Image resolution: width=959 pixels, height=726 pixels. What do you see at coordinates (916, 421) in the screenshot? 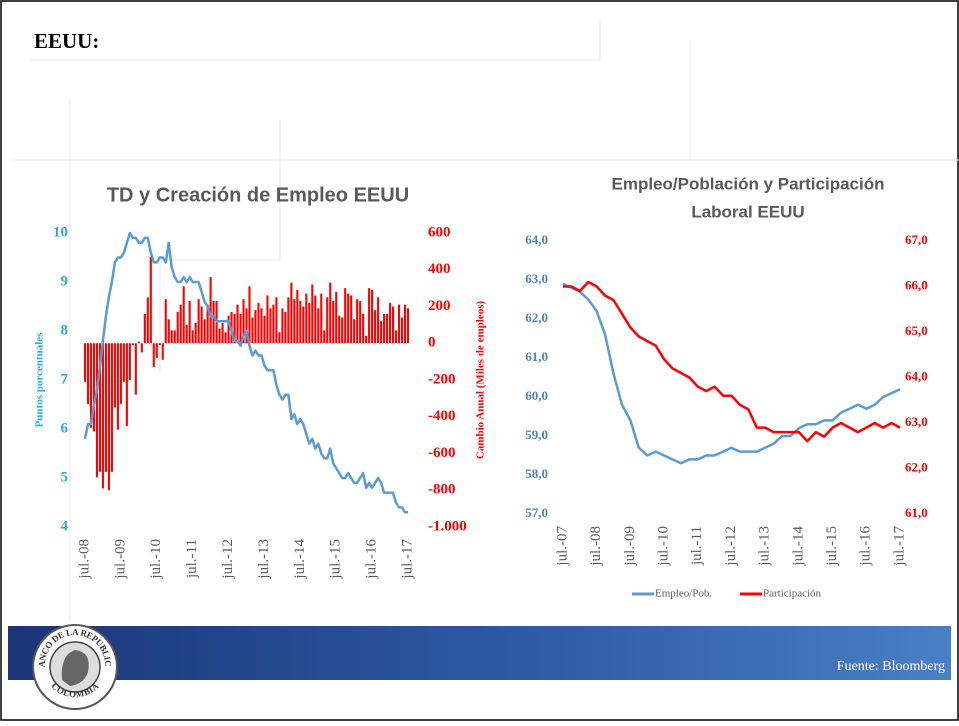
I see `y2-tick-label: 63,0` at bounding box center [916, 421].